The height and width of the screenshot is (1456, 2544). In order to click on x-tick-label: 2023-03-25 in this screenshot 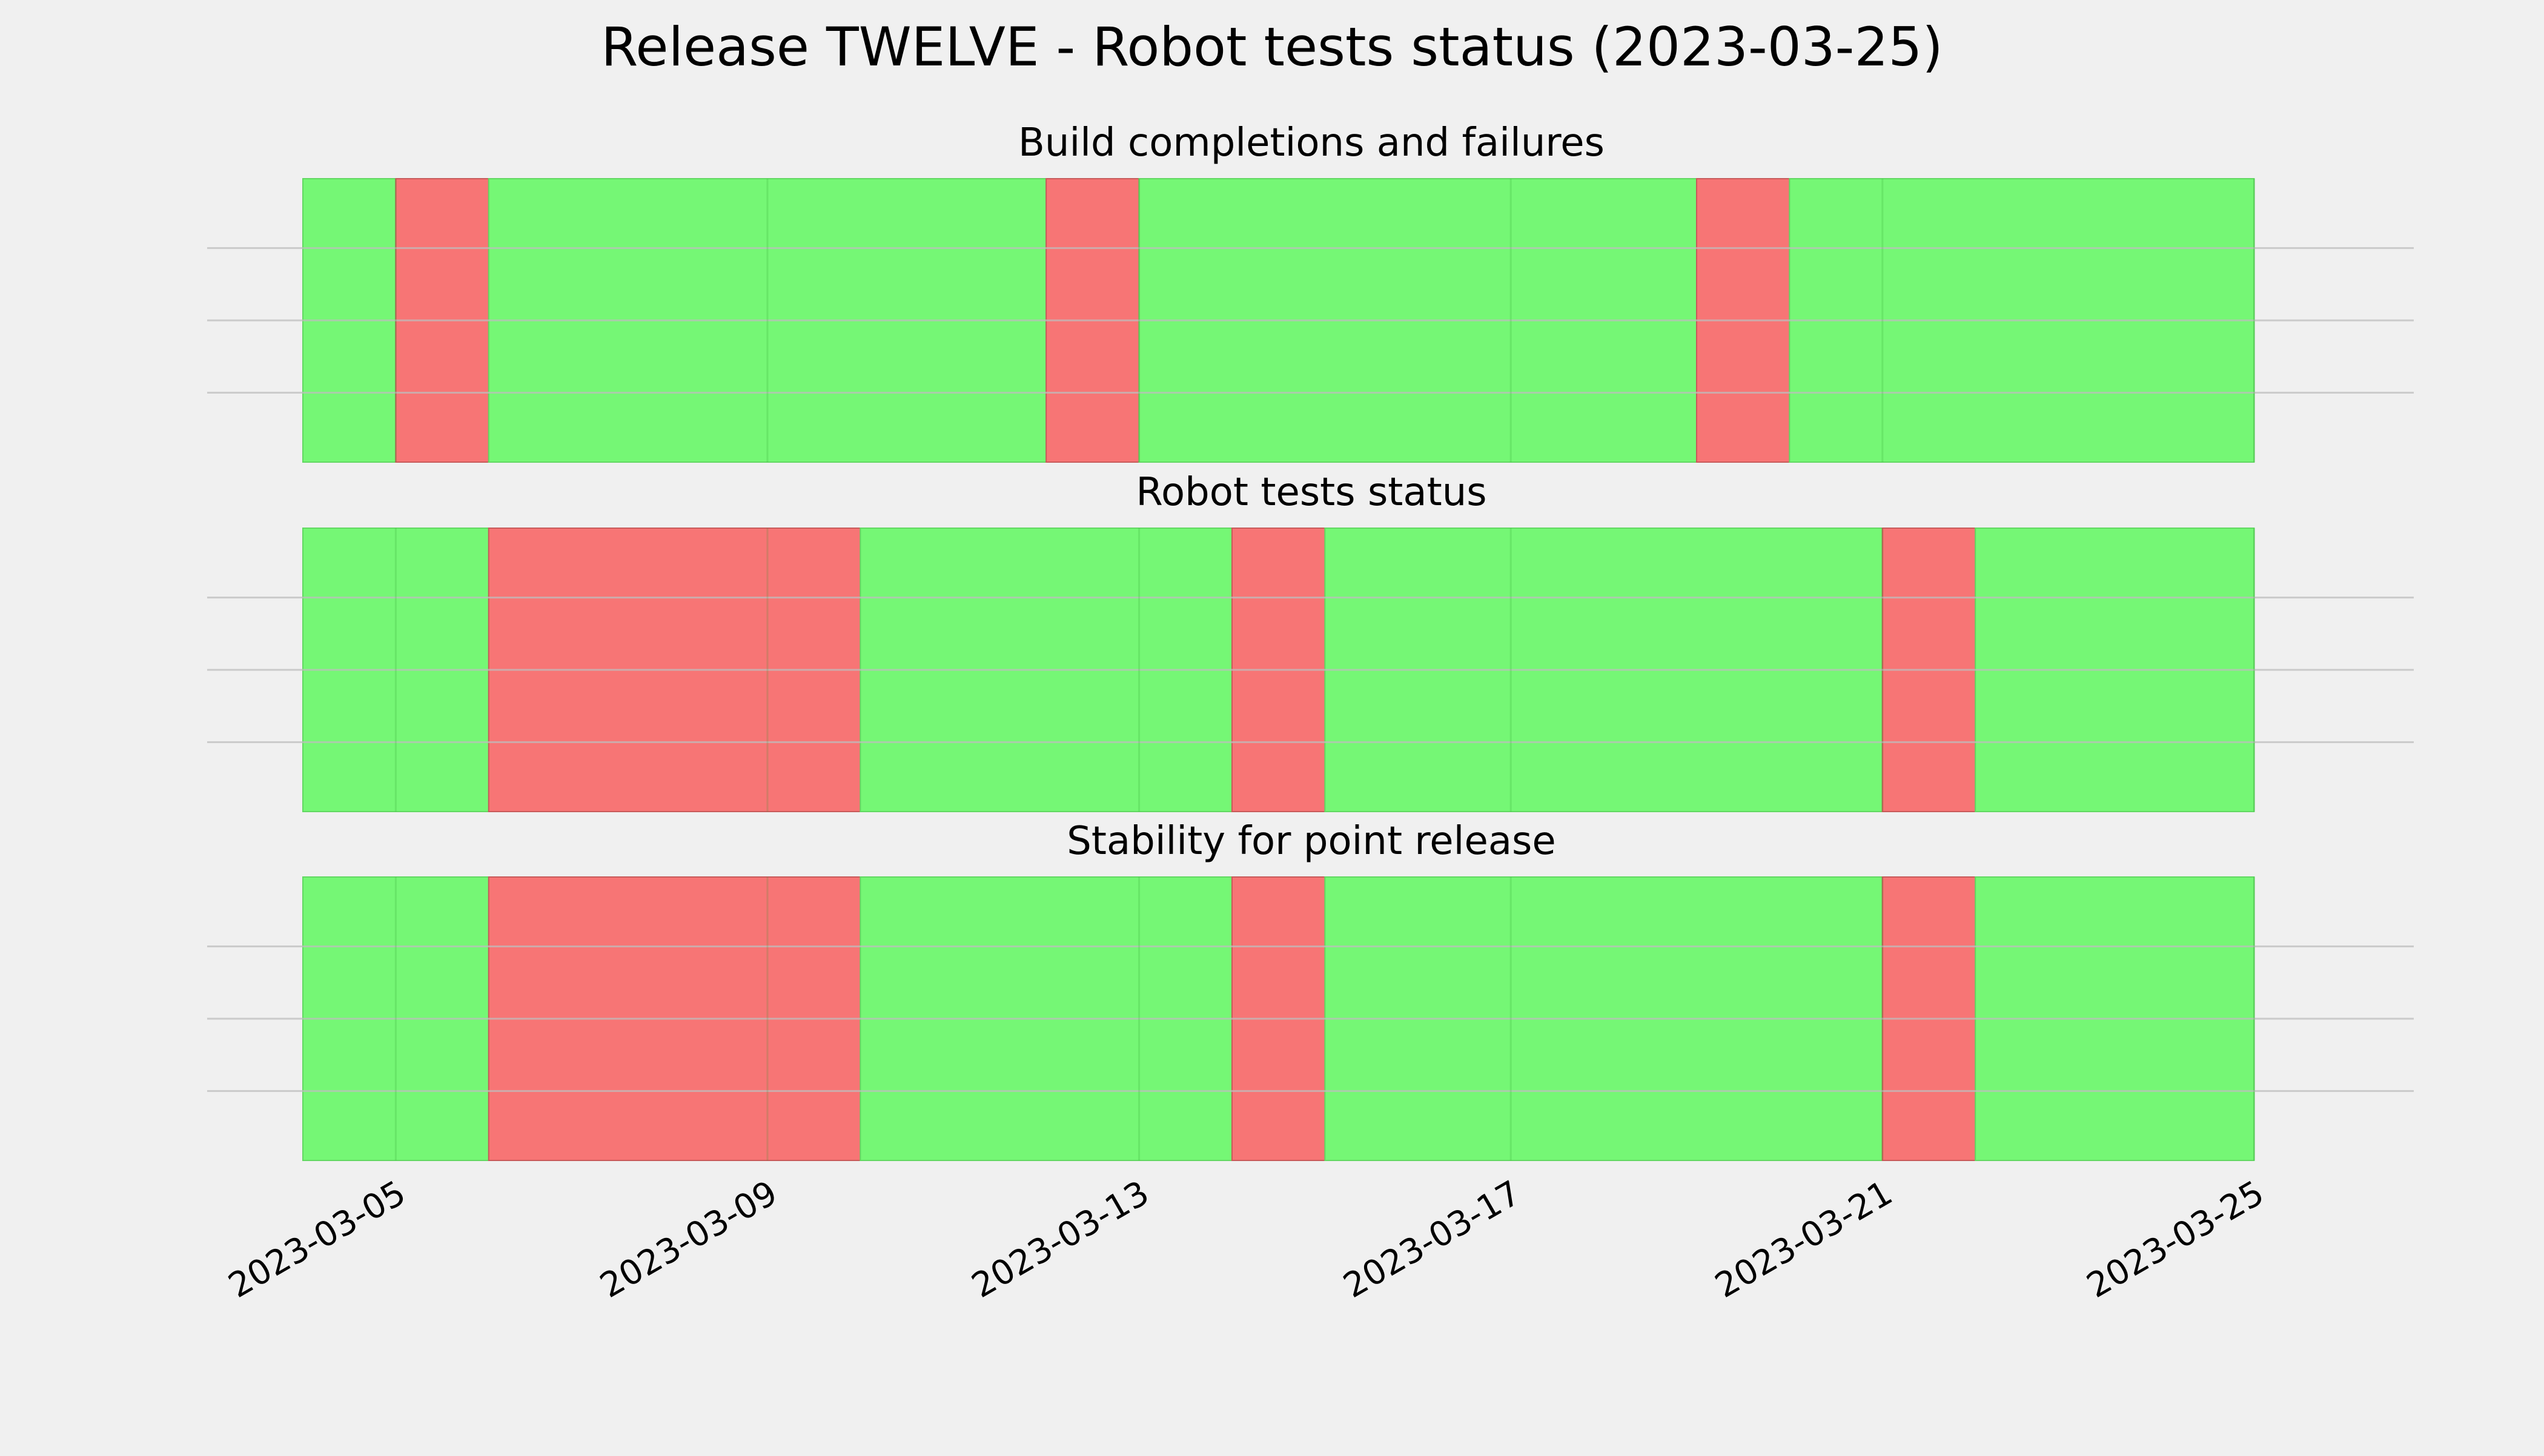, I will do `click(2175, 1239)`.